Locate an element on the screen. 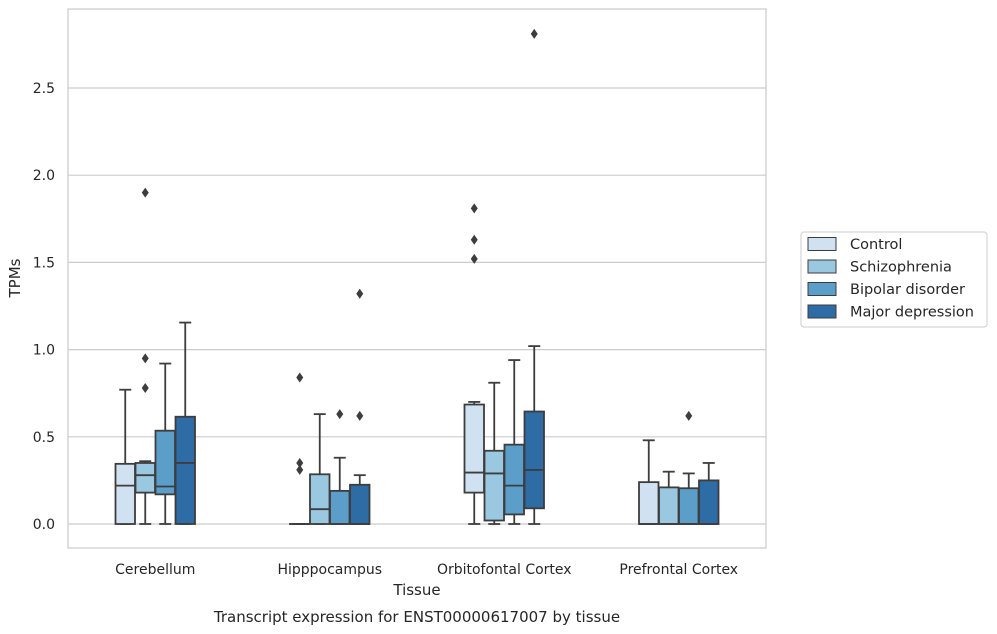 The height and width of the screenshot is (634, 997). y-tick-label: 0.0 is located at coordinates (44, 525).